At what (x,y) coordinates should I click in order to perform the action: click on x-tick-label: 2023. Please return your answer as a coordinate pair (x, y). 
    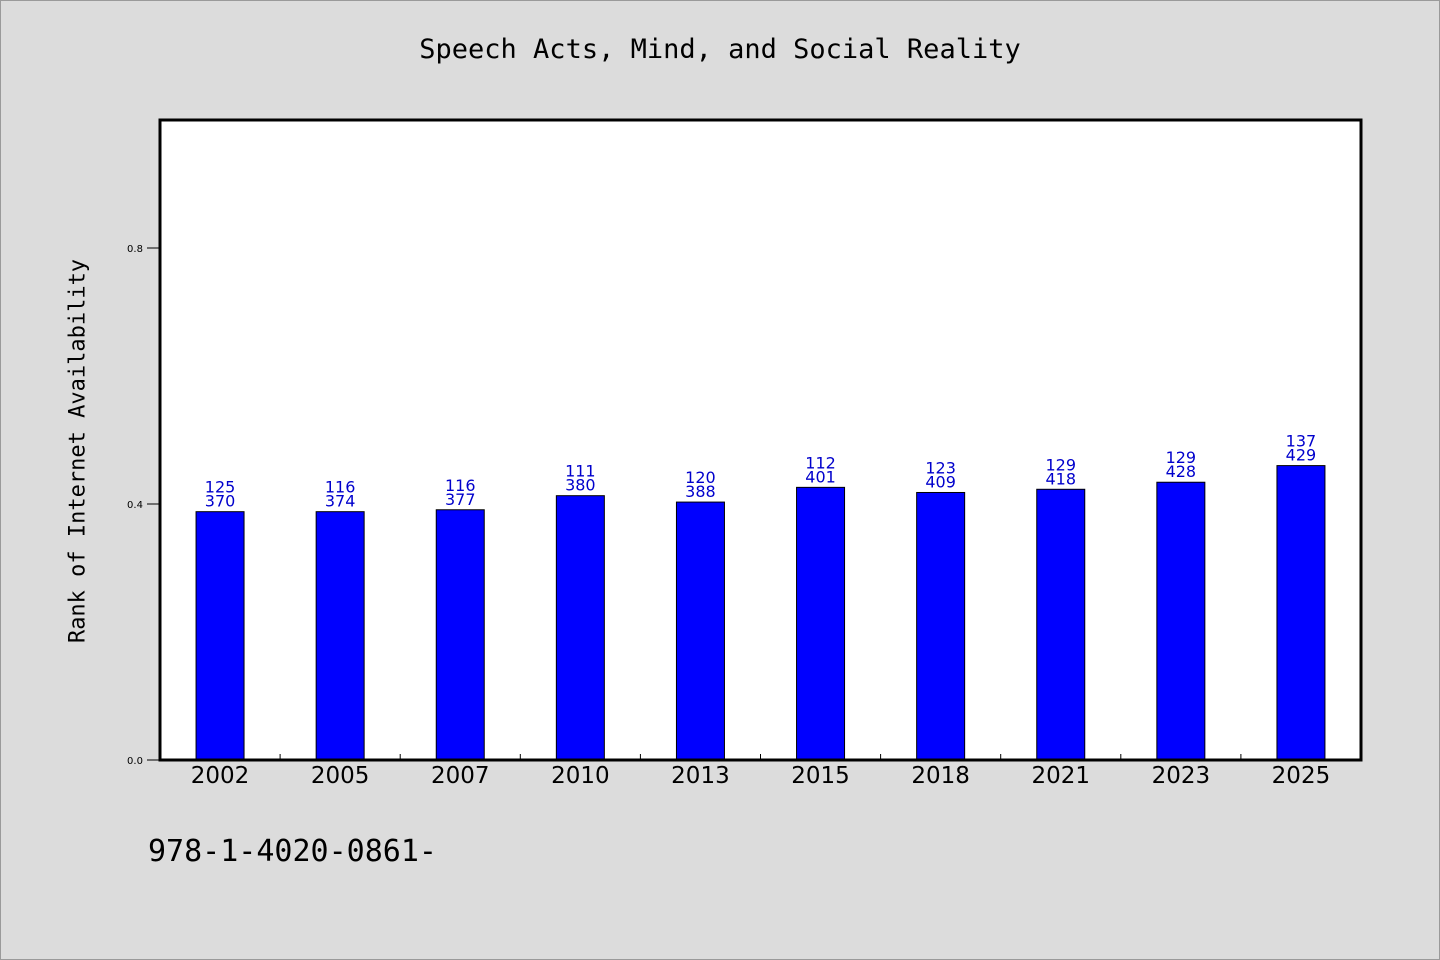
    Looking at the image, I should click on (1181, 776).